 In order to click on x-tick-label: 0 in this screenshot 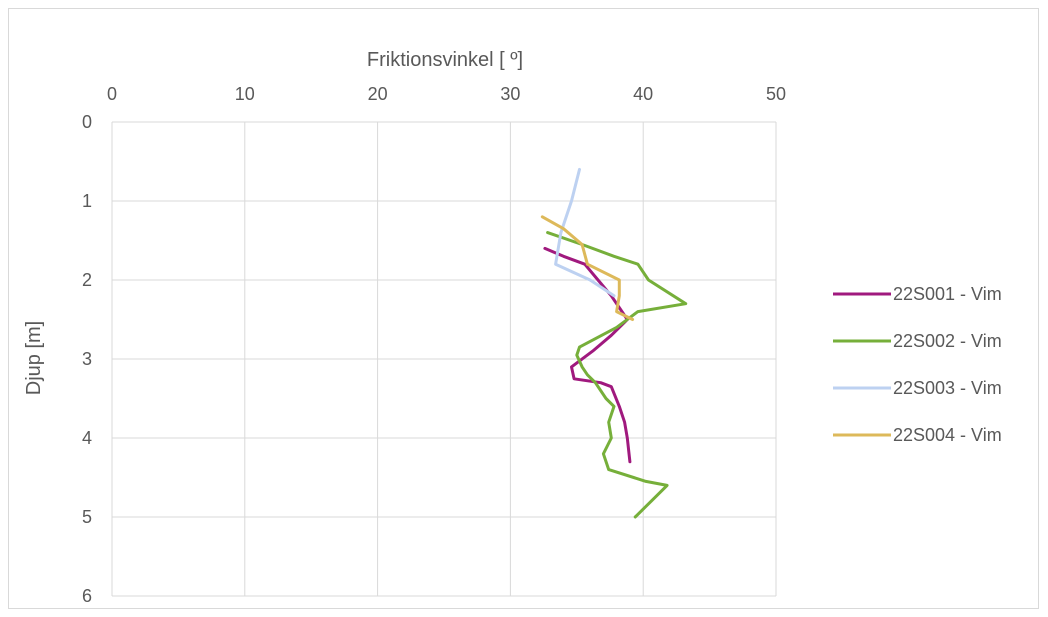, I will do `click(112, 94)`.